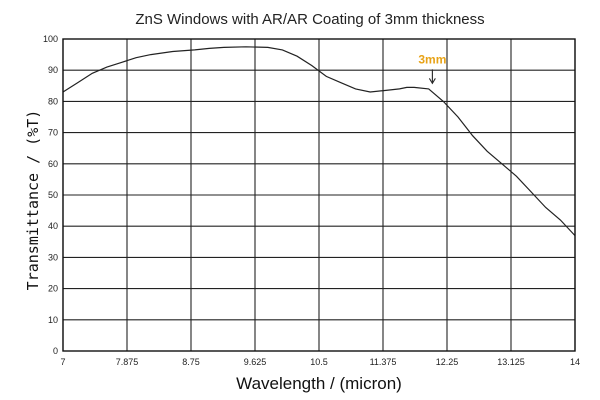 The image size is (600, 400). Describe the element at coordinates (53, 257) in the screenshot. I see `y-tick-label: 30` at that location.